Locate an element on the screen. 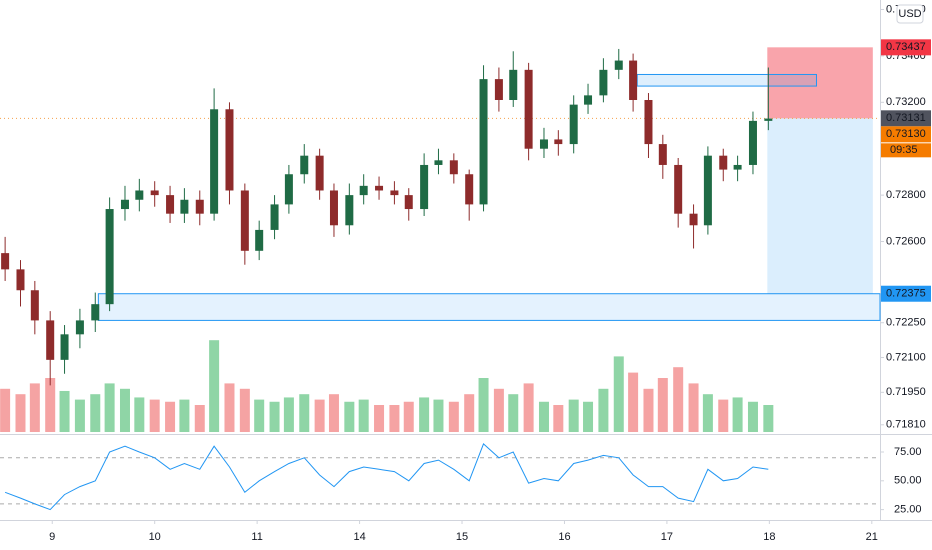  position-risk is located at coordinates (820, 83).